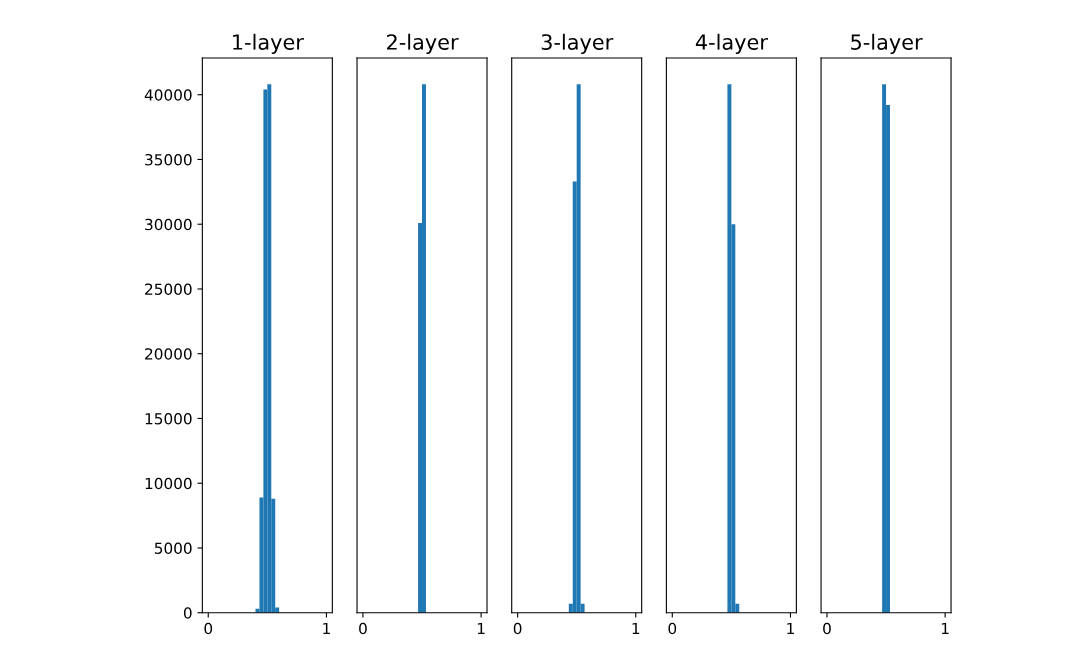 This screenshot has height=666, width=1065. Describe the element at coordinates (577, 43) in the screenshot. I see `chart-title: 3-layer` at that location.